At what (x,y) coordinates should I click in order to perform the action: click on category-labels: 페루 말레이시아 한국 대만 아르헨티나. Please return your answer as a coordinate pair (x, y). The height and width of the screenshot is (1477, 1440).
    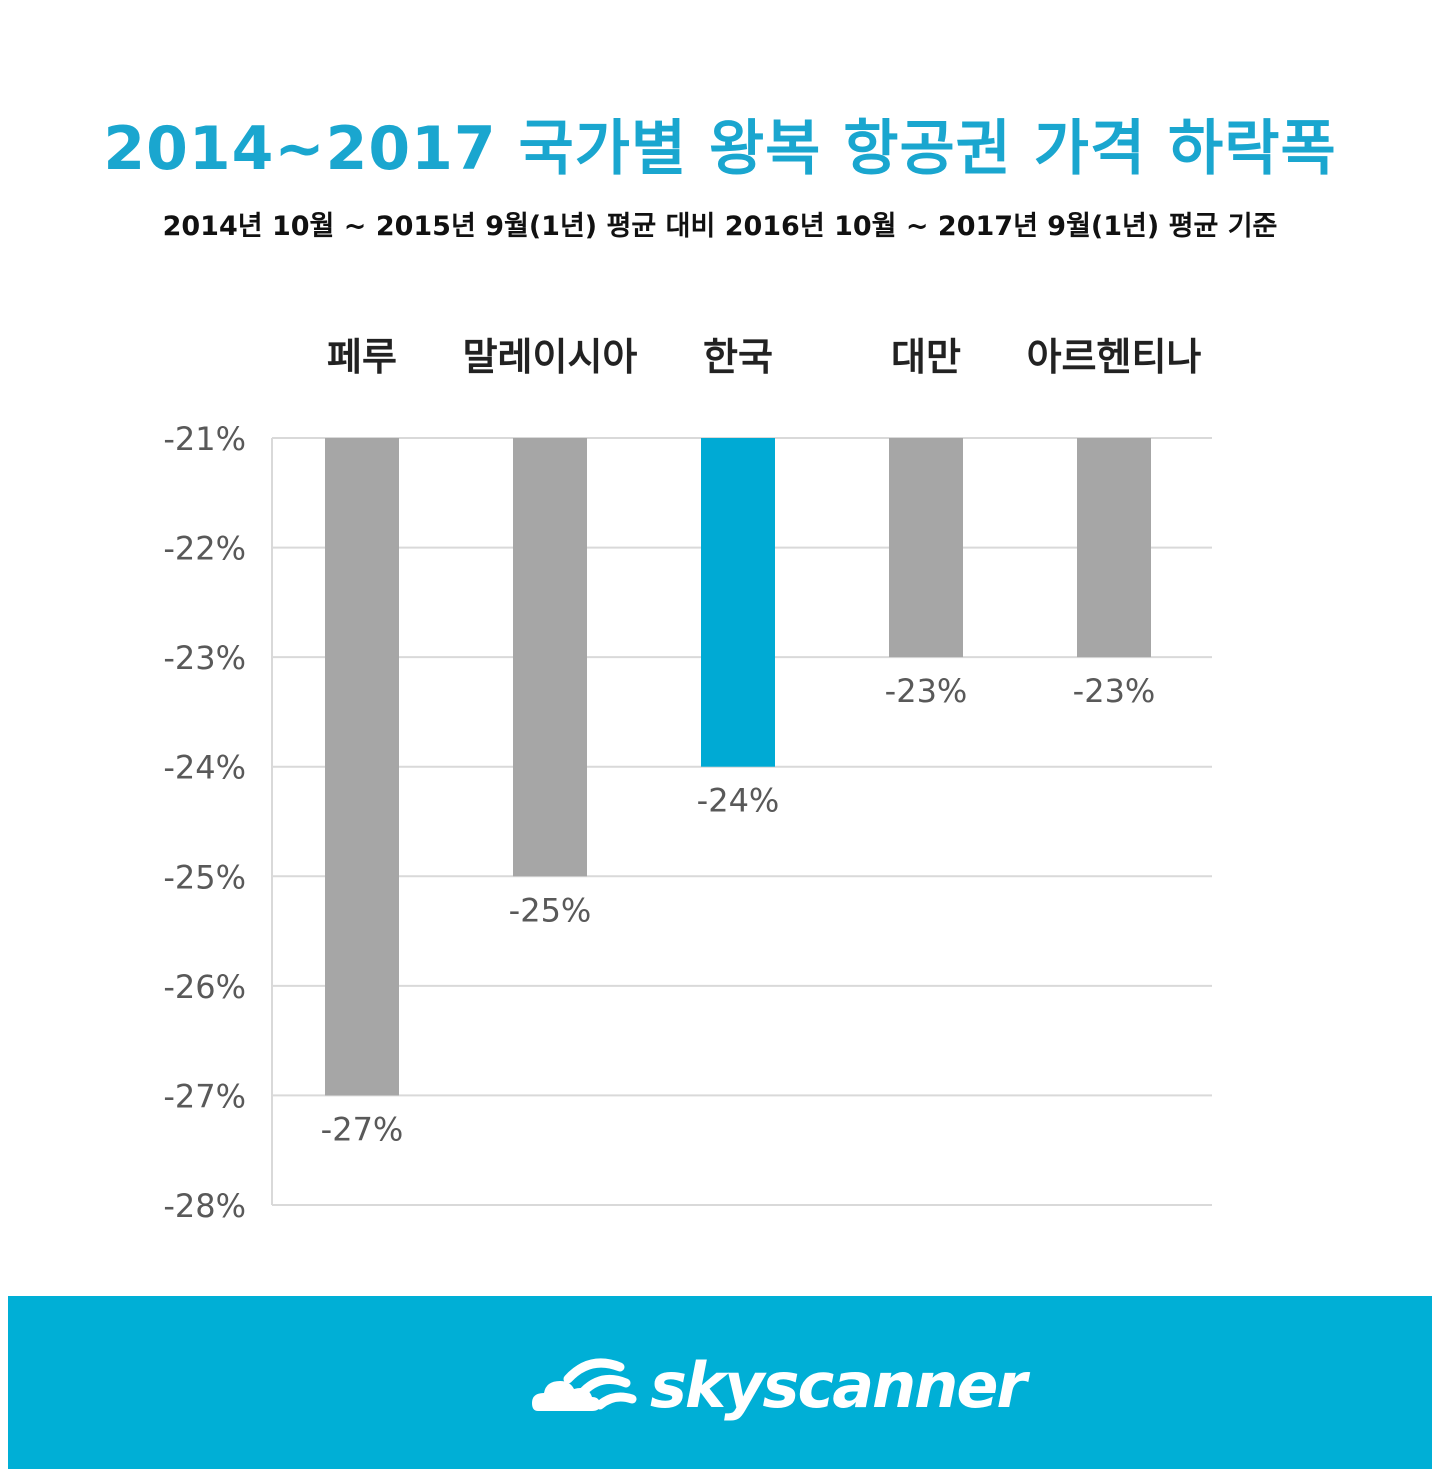
    Looking at the image, I should click on (764, 357).